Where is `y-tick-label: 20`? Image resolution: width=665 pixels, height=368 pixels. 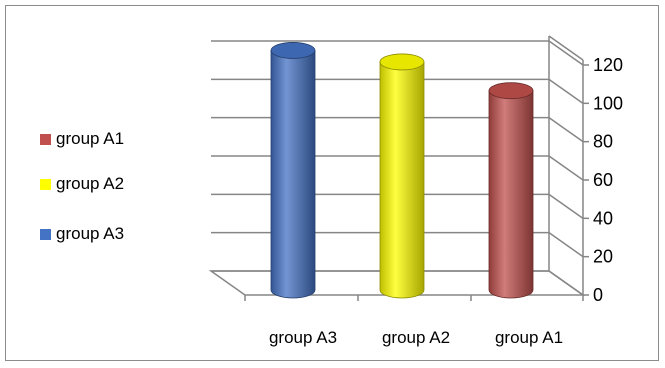
y-tick-label: 20 is located at coordinates (603, 257).